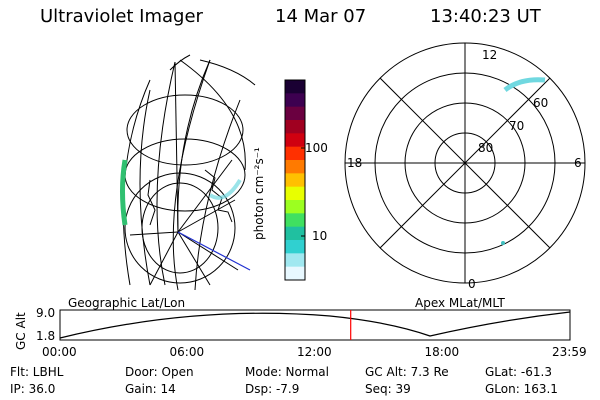 The image size is (600, 400). Describe the element at coordinates (442, 352) in the screenshot. I see `timeline-xtick: 18:00` at that location.